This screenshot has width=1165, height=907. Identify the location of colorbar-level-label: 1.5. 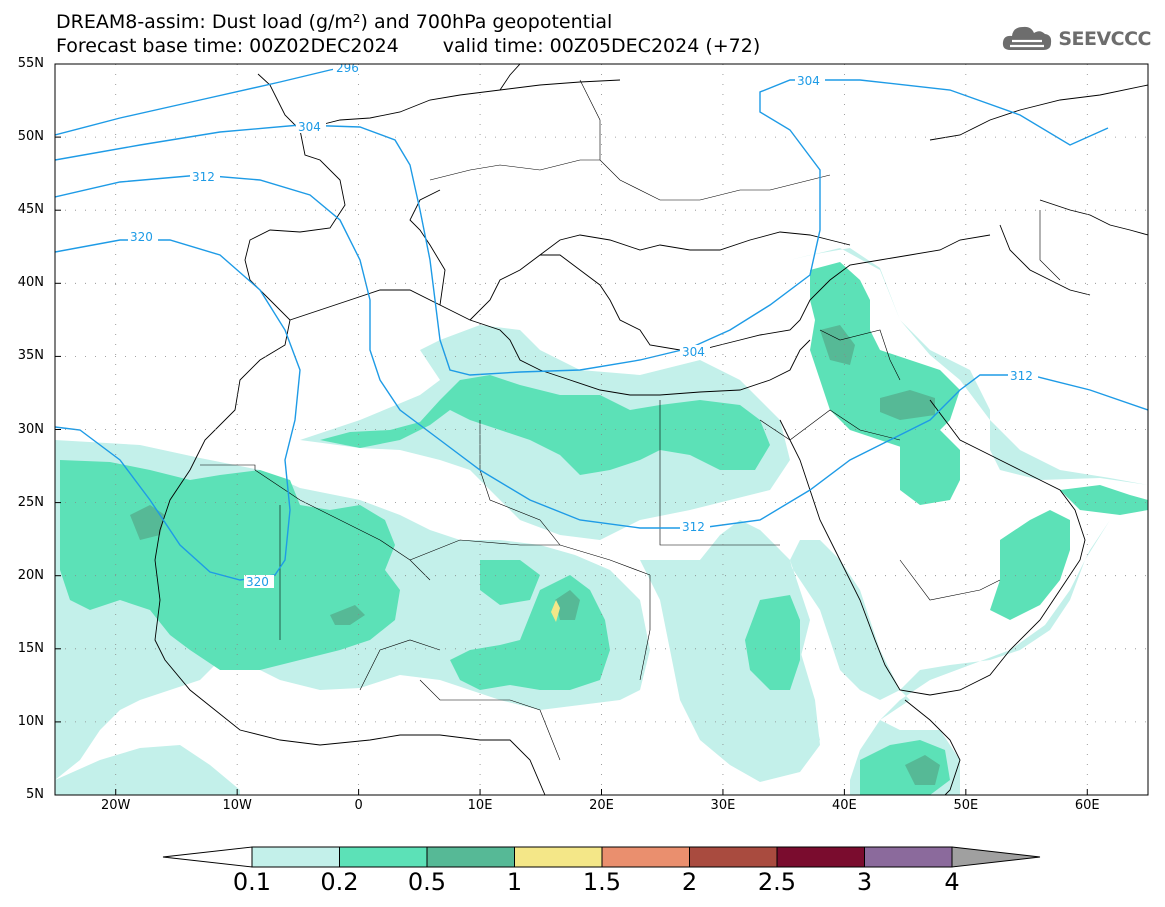
(602, 882).